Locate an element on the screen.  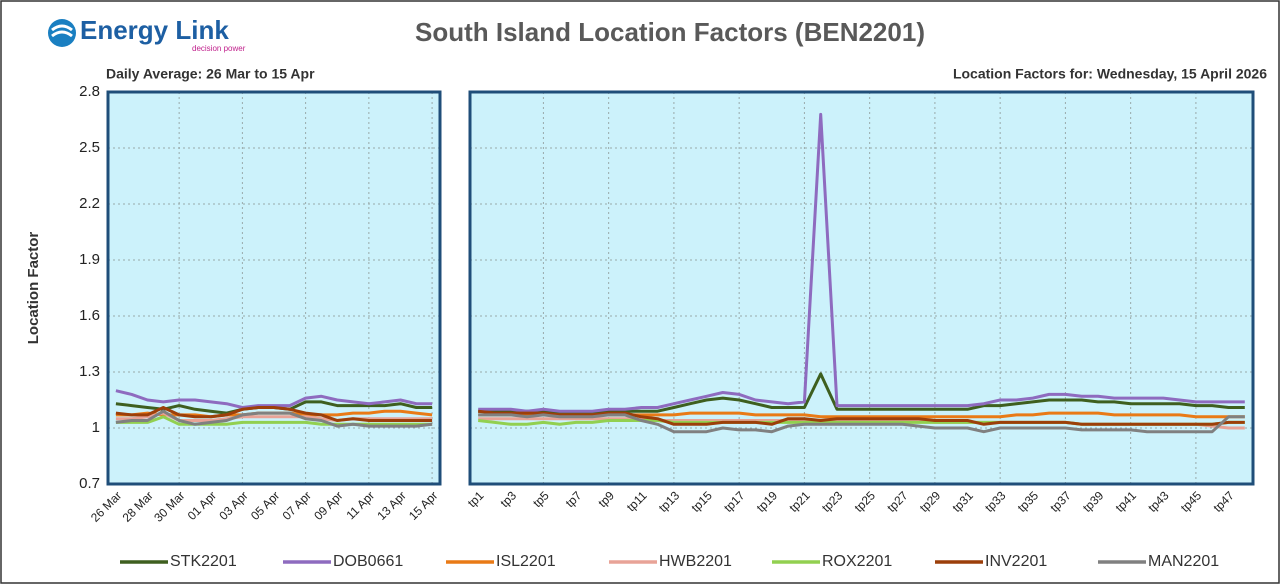
logo: Energy Link decision power is located at coordinates (147, 34).